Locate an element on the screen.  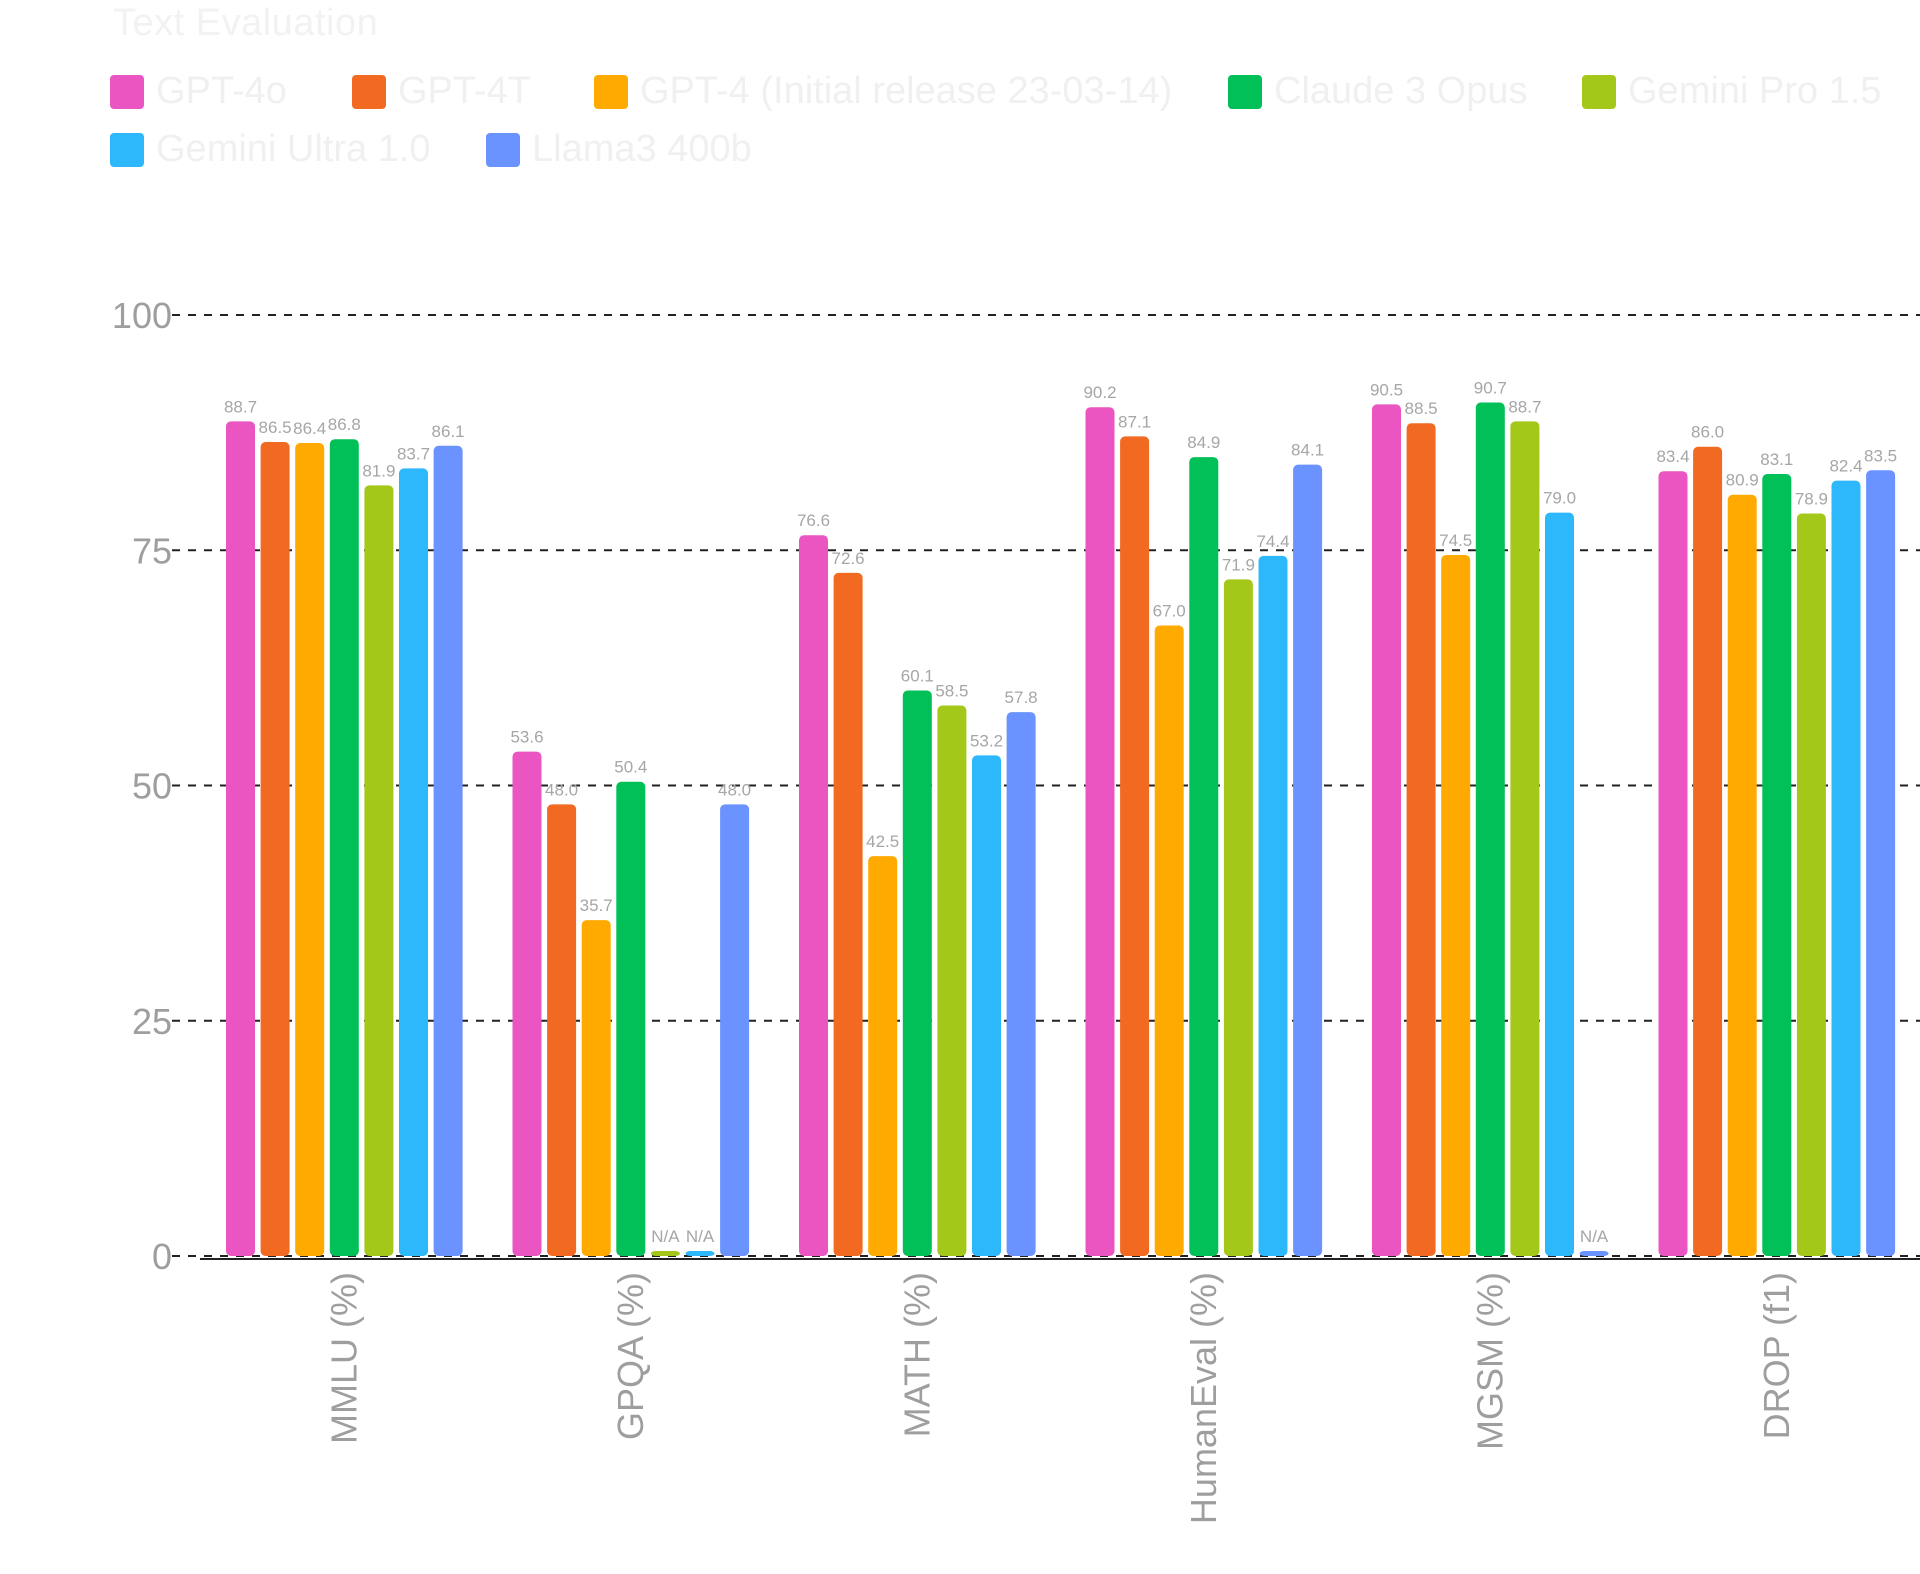
x-tick-label: GPQA (%) is located at coordinates (630, 1356).